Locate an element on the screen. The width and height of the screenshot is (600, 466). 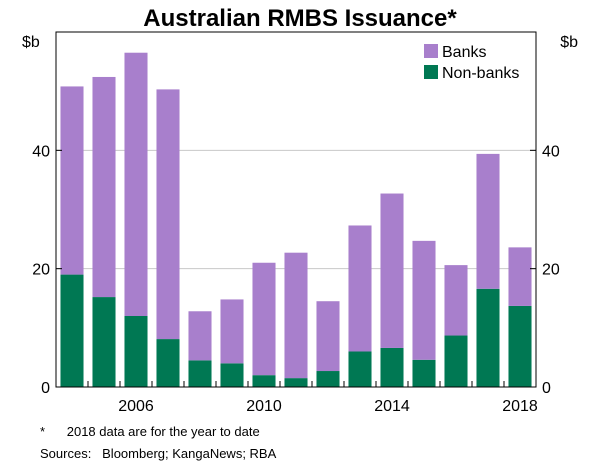
bar-banks-2018 is located at coordinates (520, 276).